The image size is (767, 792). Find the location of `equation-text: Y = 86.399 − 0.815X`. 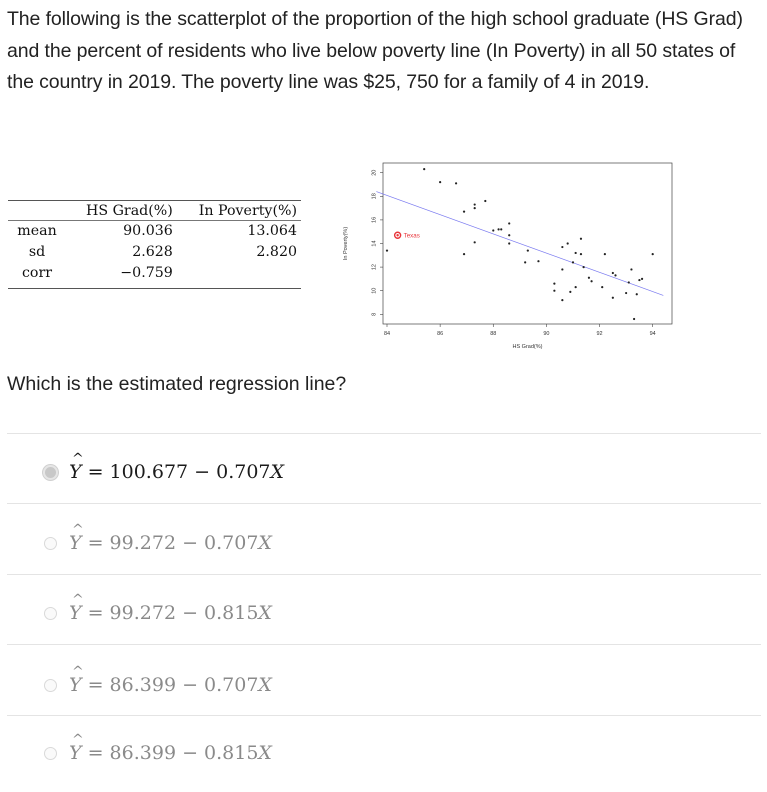

equation-text: Y = 86.399 − 0.815X is located at coordinates (170, 748).